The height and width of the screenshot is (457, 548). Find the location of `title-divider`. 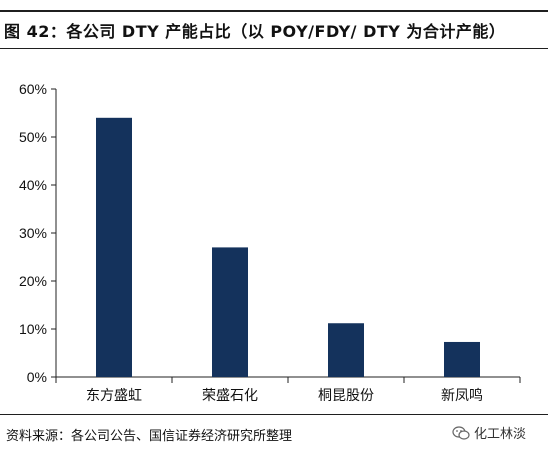

title-divider is located at coordinates (274, 48).